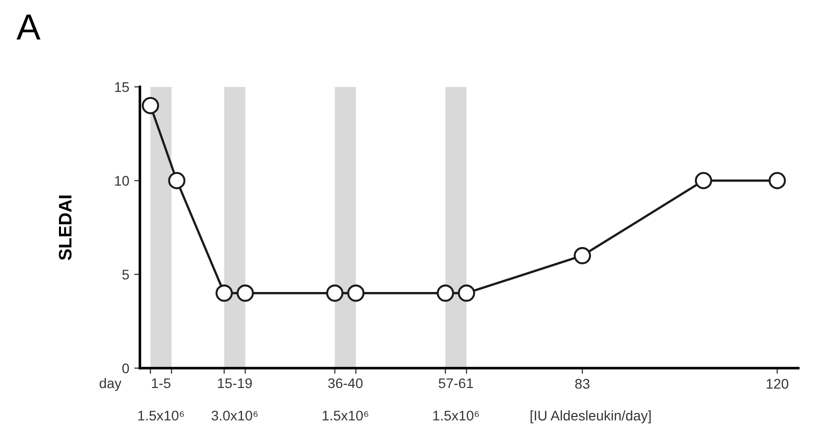 This screenshot has width=823, height=443. Describe the element at coordinates (122, 87) in the screenshot. I see `y-tick-label: 15` at that location.